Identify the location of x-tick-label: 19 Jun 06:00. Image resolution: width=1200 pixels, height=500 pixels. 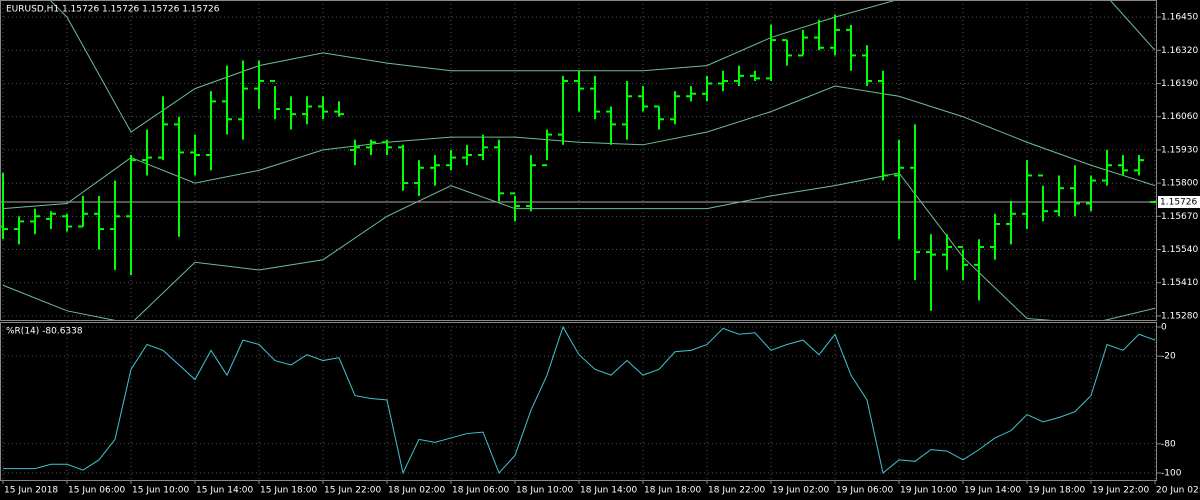
(864, 491).